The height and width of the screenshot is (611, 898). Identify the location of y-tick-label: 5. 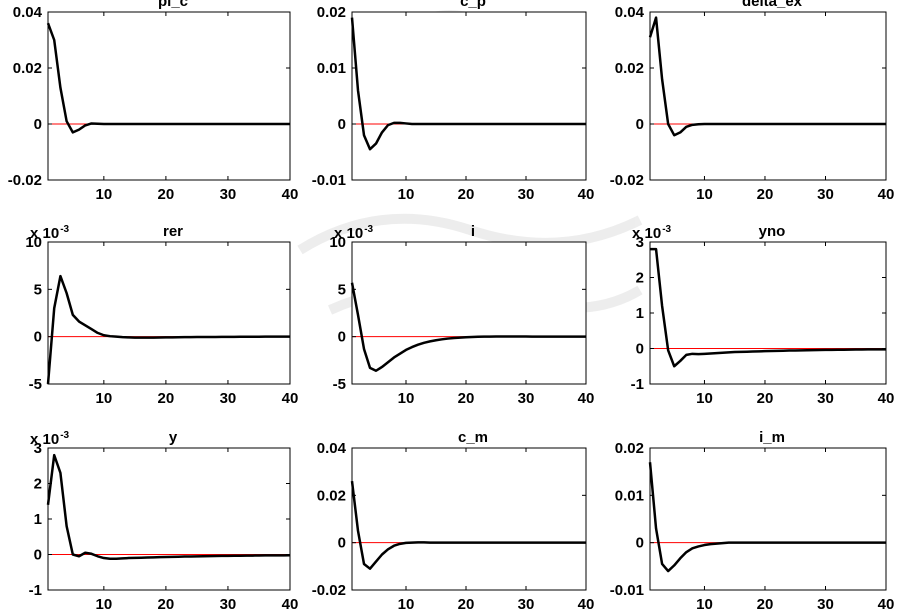
(342, 289).